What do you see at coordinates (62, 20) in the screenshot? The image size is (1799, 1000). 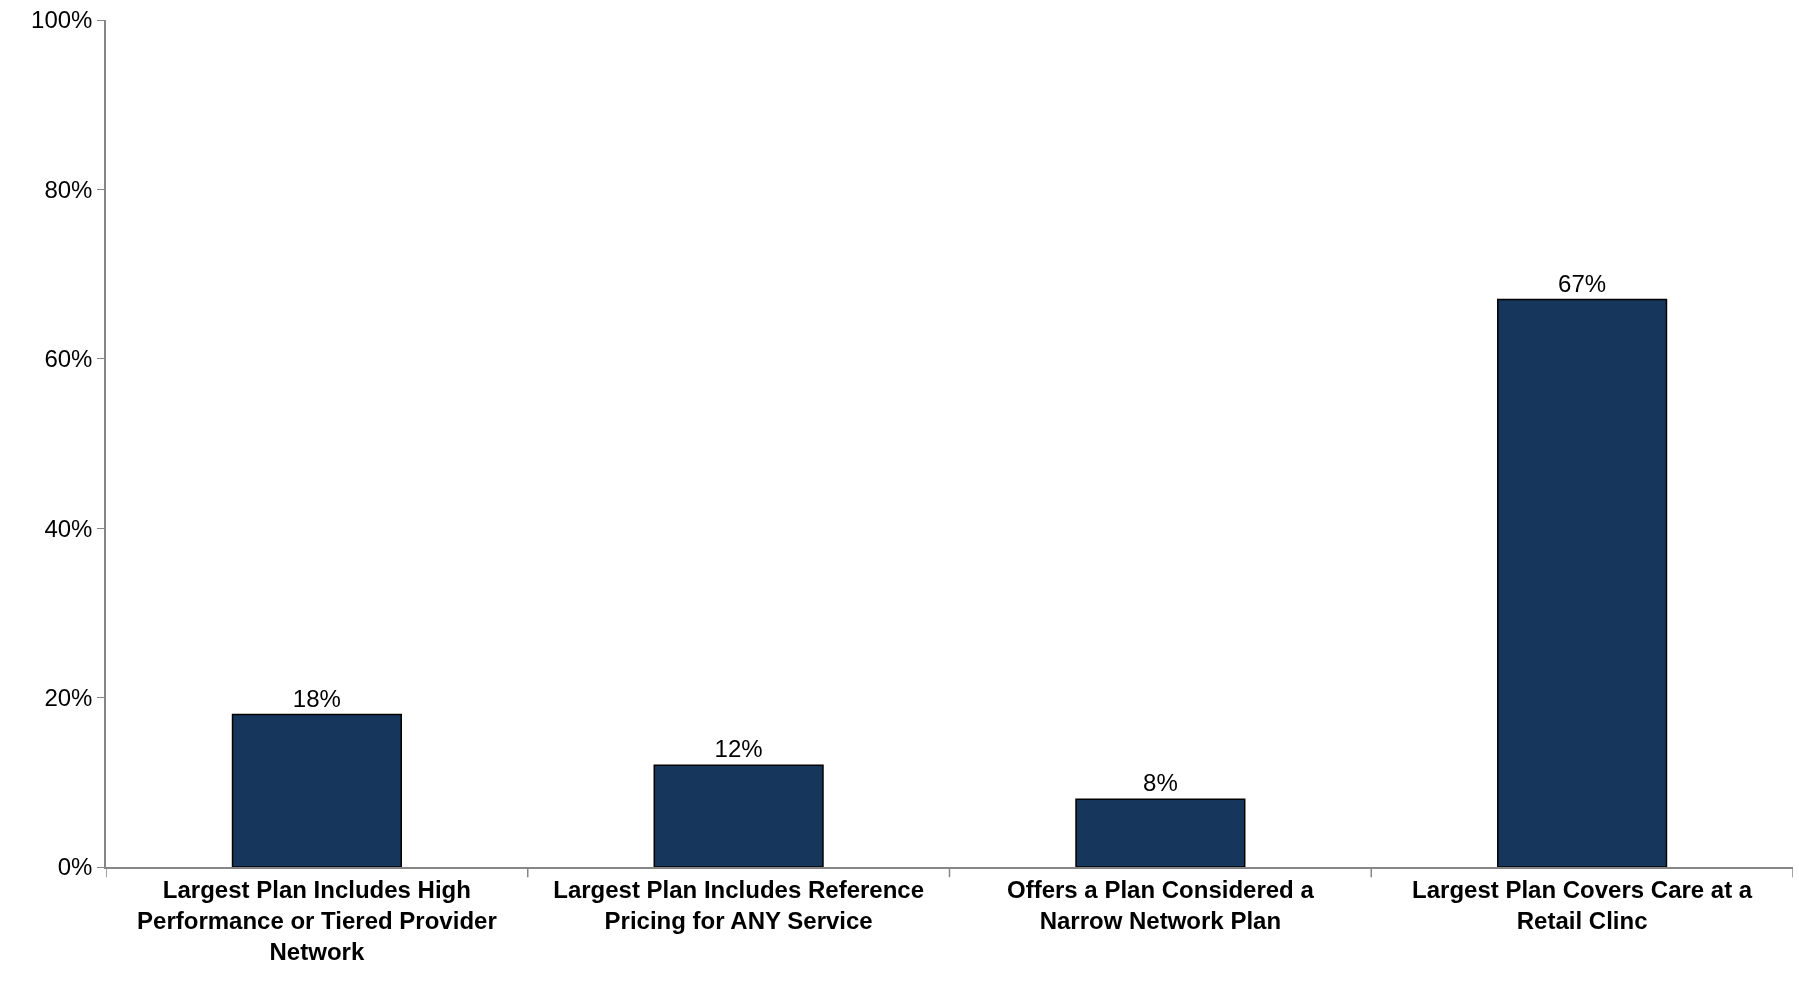 I see `y-tick-label: 100%` at bounding box center [62, 20].